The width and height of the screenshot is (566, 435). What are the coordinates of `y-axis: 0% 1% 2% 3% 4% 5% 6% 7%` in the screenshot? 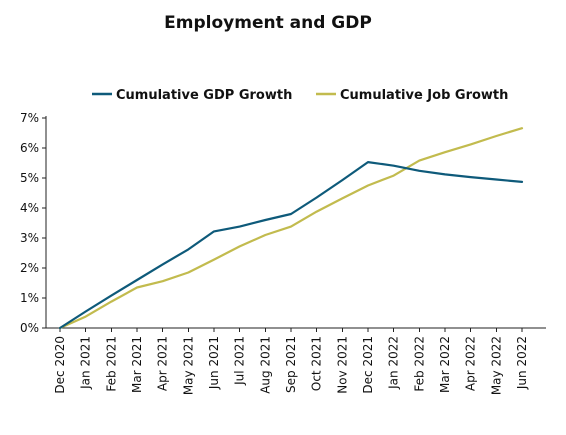 It's located at (33, 223).